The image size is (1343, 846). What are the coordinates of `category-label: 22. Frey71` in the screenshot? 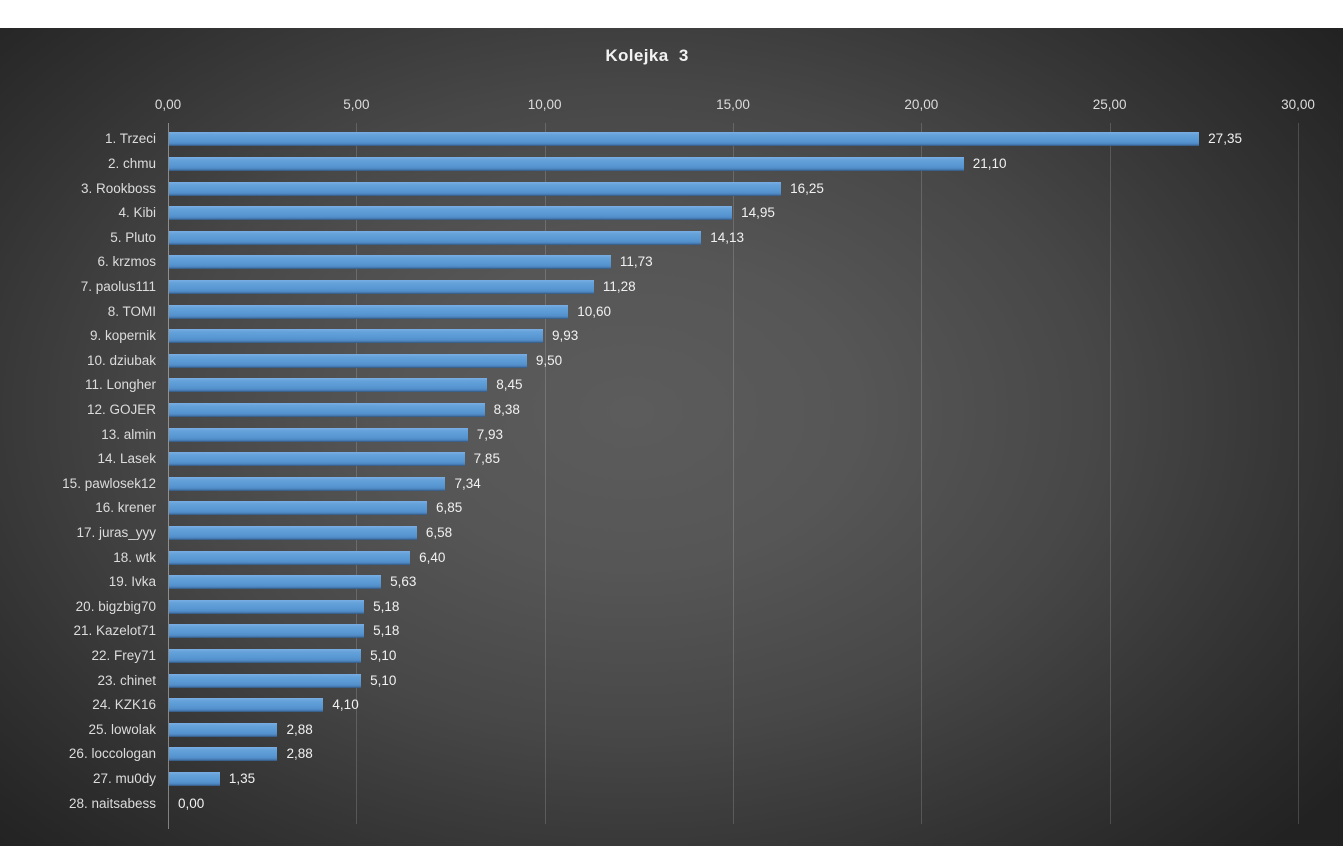 It's located at (123, 655).